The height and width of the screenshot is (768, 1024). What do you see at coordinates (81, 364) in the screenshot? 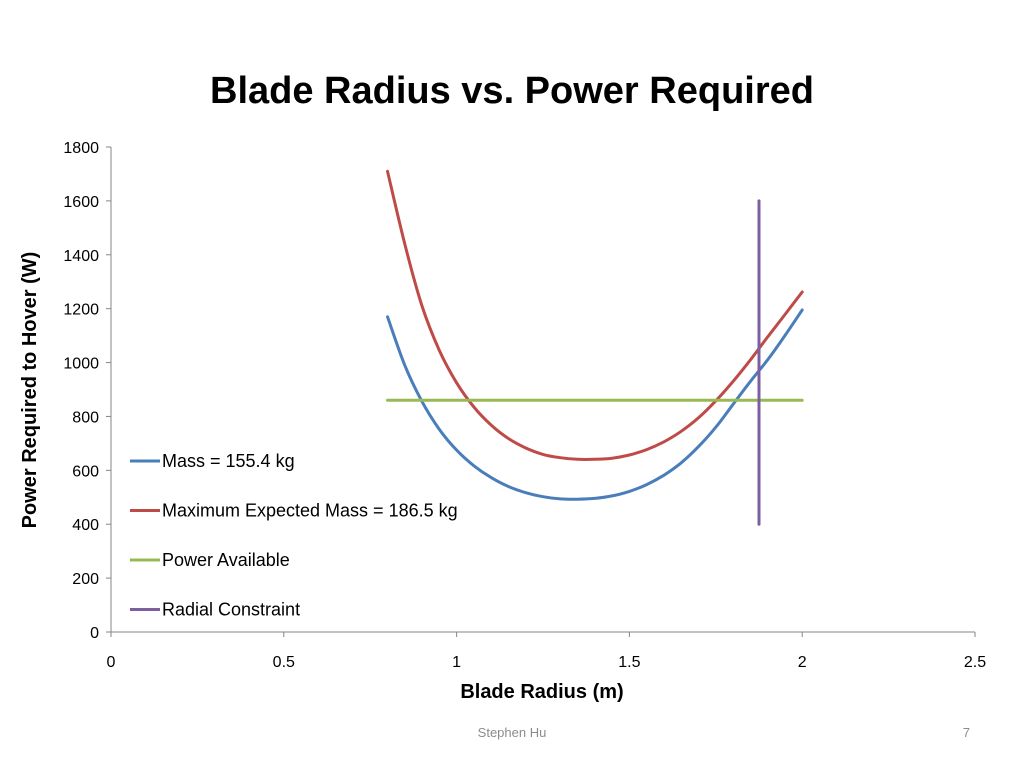
I see `y-tick-label: 1000` at bounding box center [81, 364].